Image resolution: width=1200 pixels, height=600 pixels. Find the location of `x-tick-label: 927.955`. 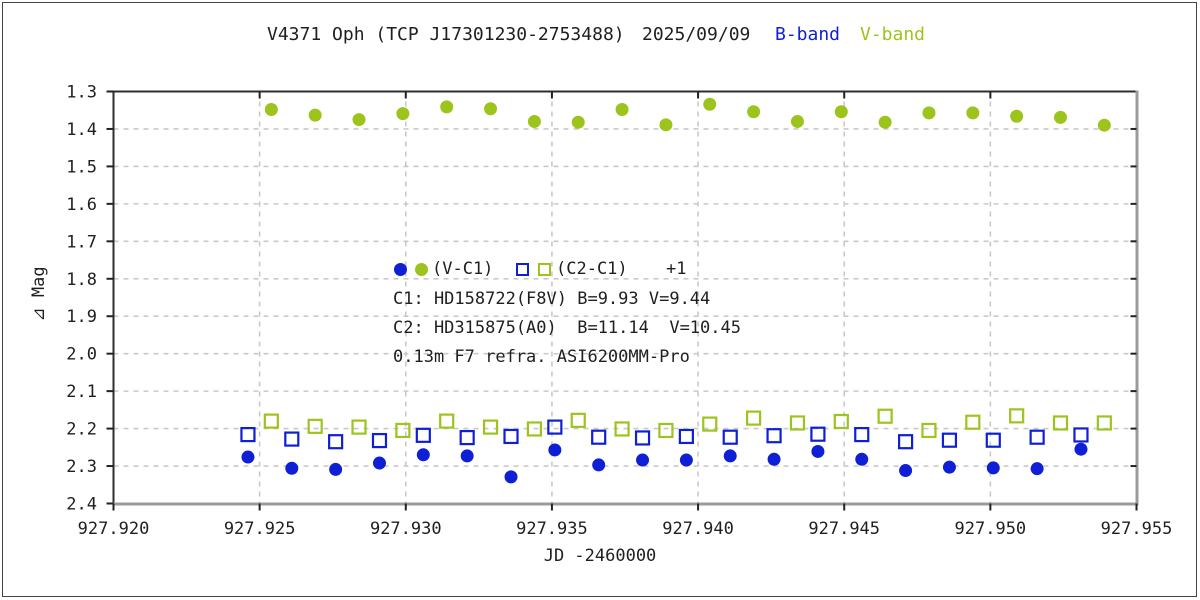

x-tick-label: 927.955 is located at coordinates (1137, 529).